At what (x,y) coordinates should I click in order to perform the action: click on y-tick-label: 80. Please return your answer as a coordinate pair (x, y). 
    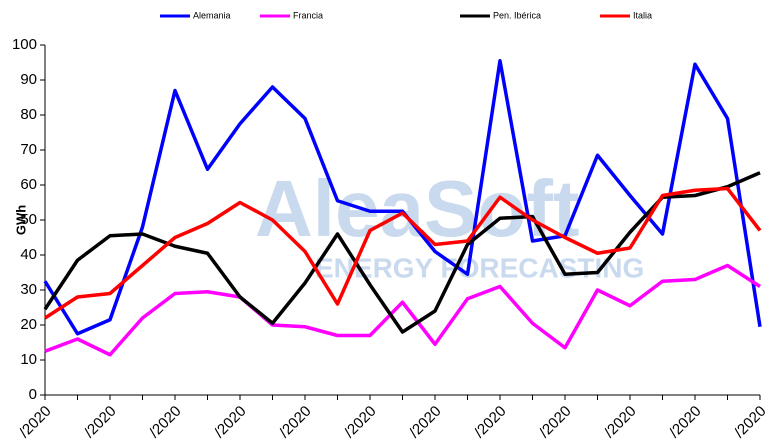
    Looking at the image, I should click on (28, 114).